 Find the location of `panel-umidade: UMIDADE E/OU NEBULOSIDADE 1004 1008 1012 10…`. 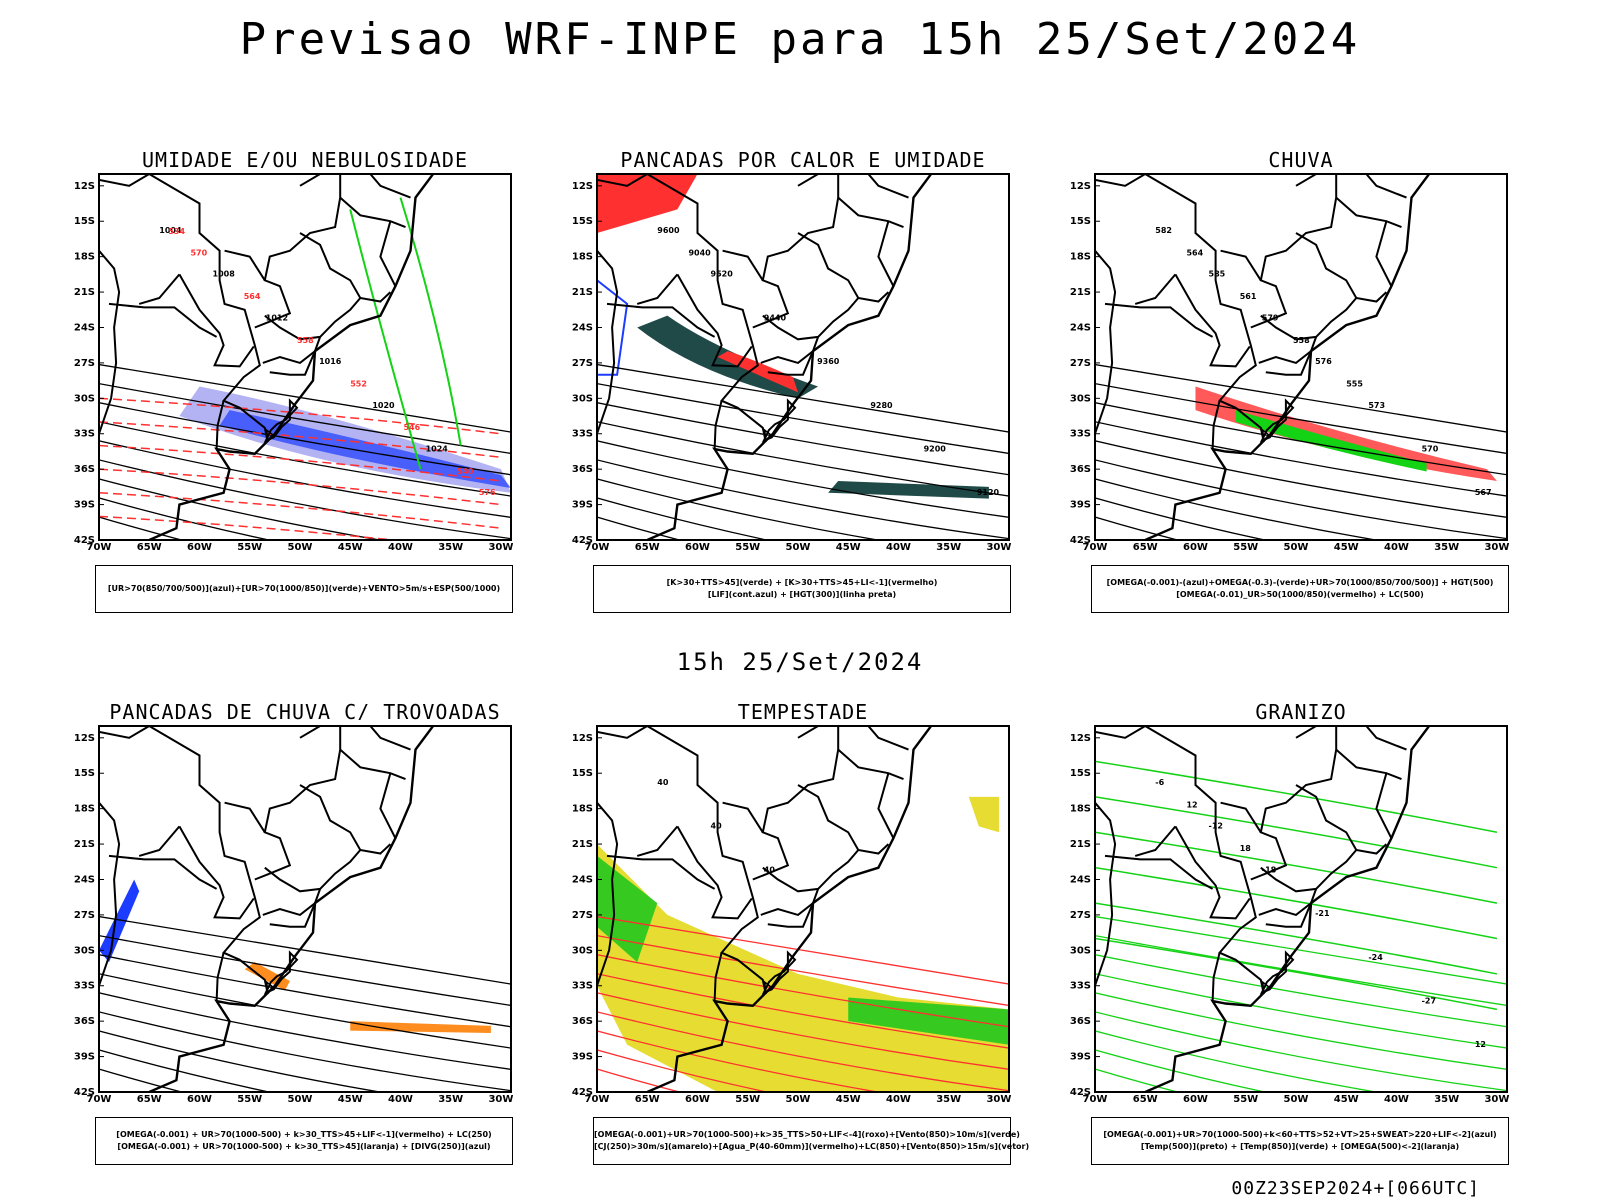

panel-umidade: UMIDADE E/OU NEBULOSIDADE 1004 1008 1012 10… is located at coordinates (305, 383).